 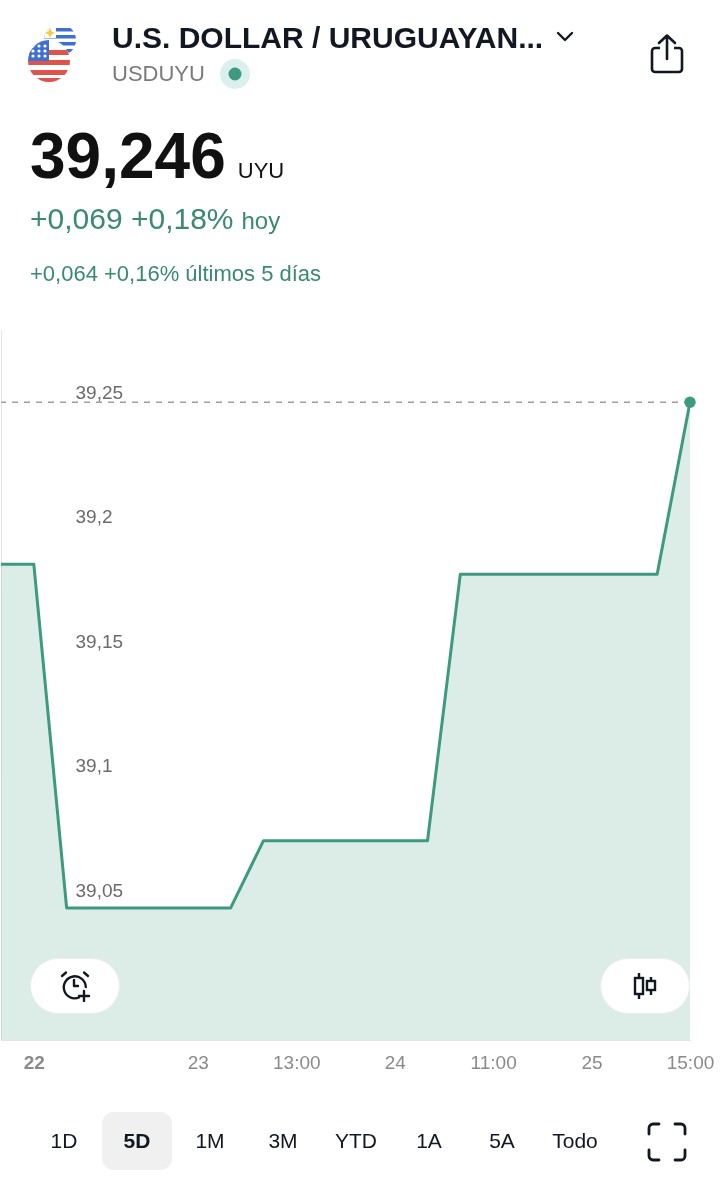 What do you see at coordinates (94, 766) in the screenshot?
I see `y-tick-label: 39,1` at bounding box center [94, 766].